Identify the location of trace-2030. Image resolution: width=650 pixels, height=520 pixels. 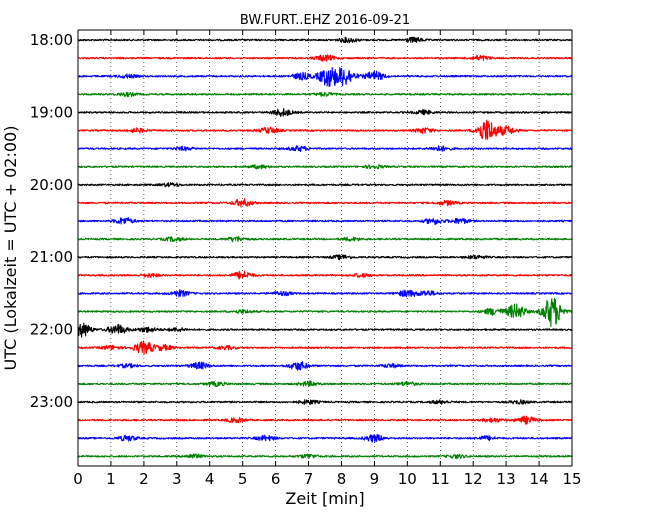
(325, 221).